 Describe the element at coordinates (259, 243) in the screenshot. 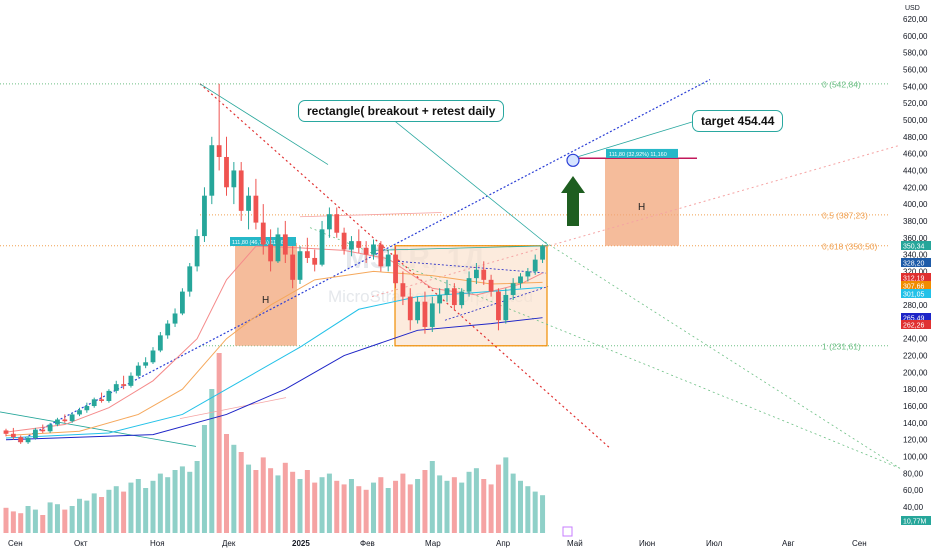

I see `measure-label-left: 111,80 (46,7%) 11,160` at that location.